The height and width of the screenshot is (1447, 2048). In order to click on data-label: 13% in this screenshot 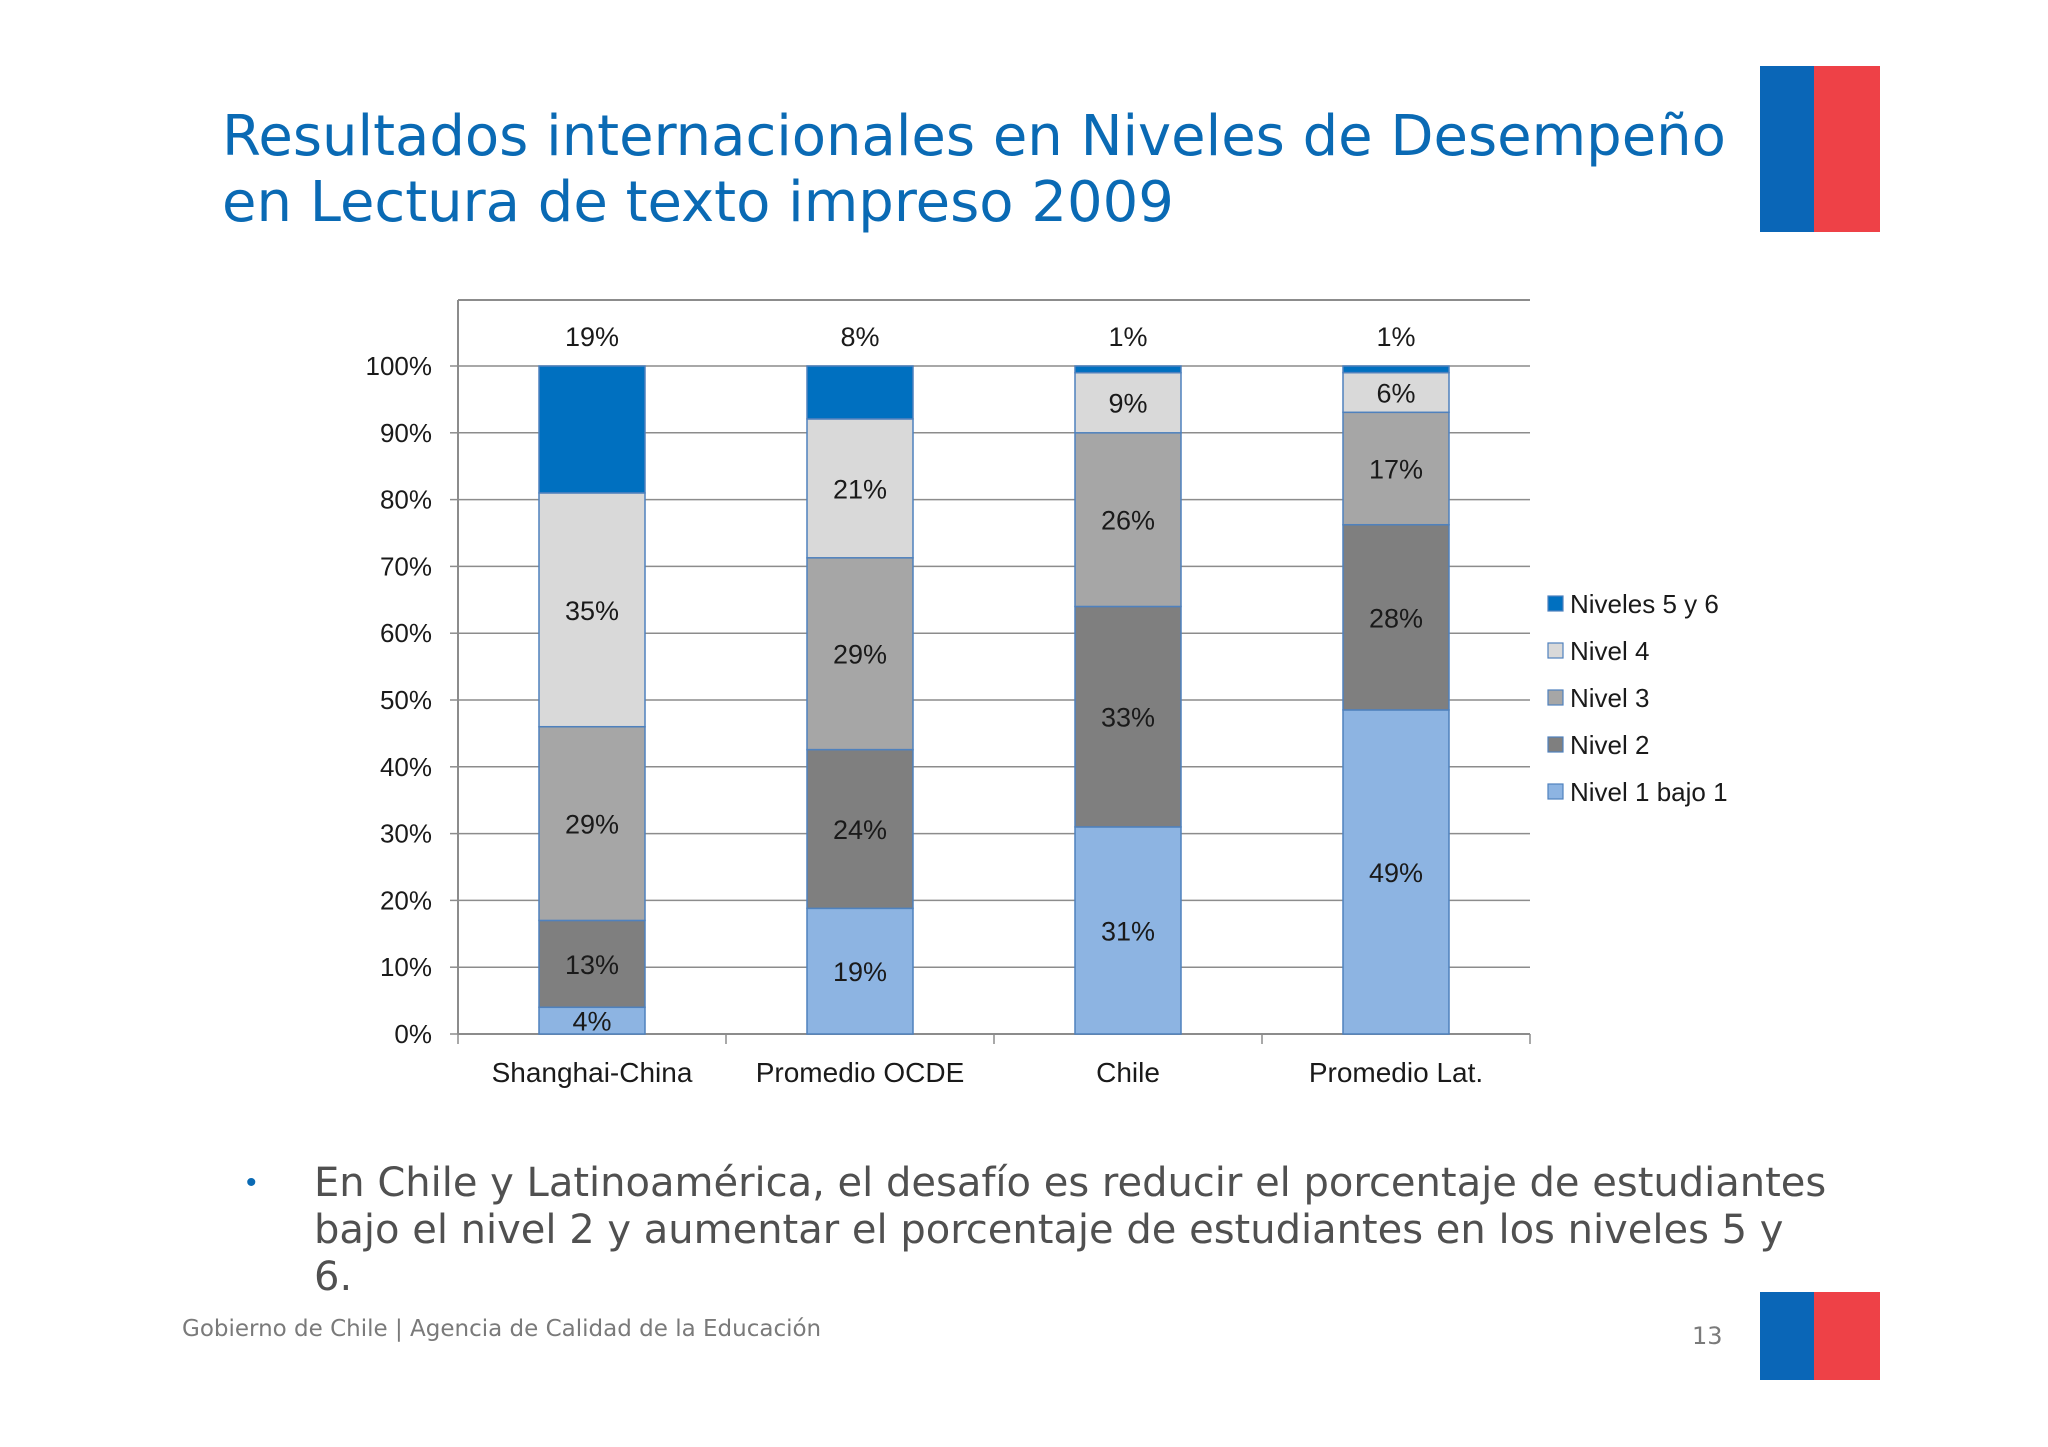, I will do `click(592, 965)`.